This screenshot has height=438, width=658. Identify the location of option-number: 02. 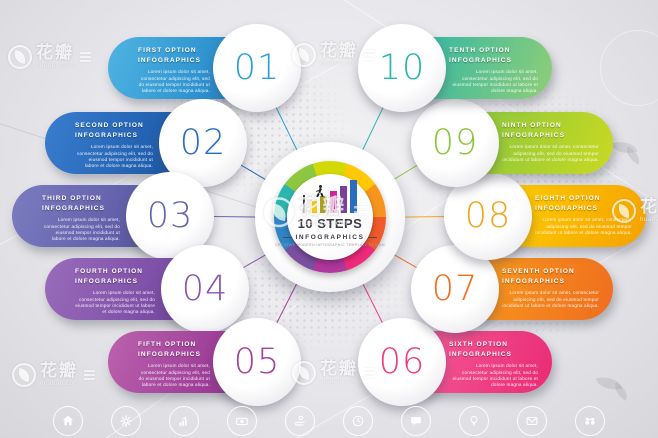
(203, 143).